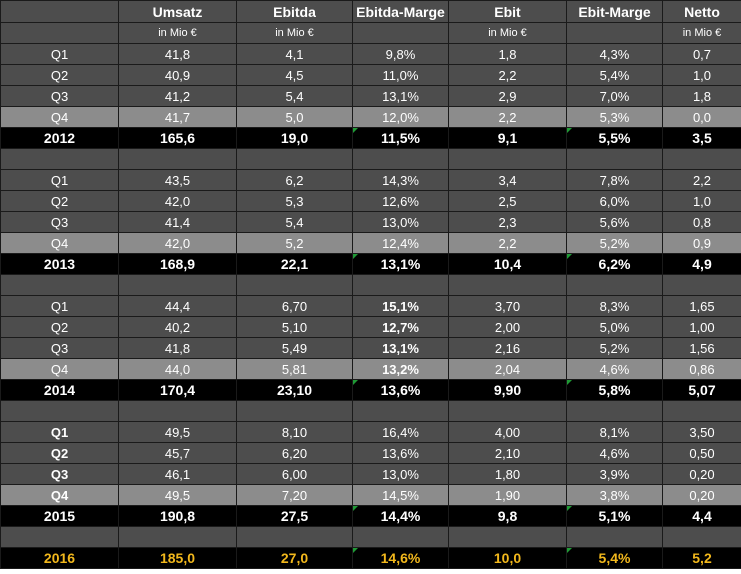 Image resolution: width=741 pixels, height=574 pixels. What do you see at coordinates (614, 54) in the screenshot?
I see `cell-ebit-marge: 4,3%` at bounding box center [614, 54].